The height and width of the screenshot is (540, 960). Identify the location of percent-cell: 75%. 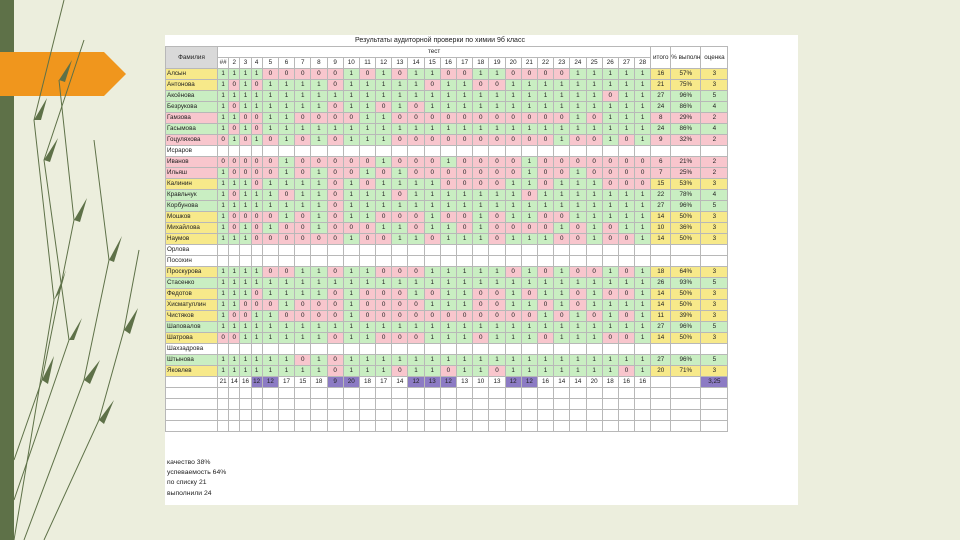
(686, 85).